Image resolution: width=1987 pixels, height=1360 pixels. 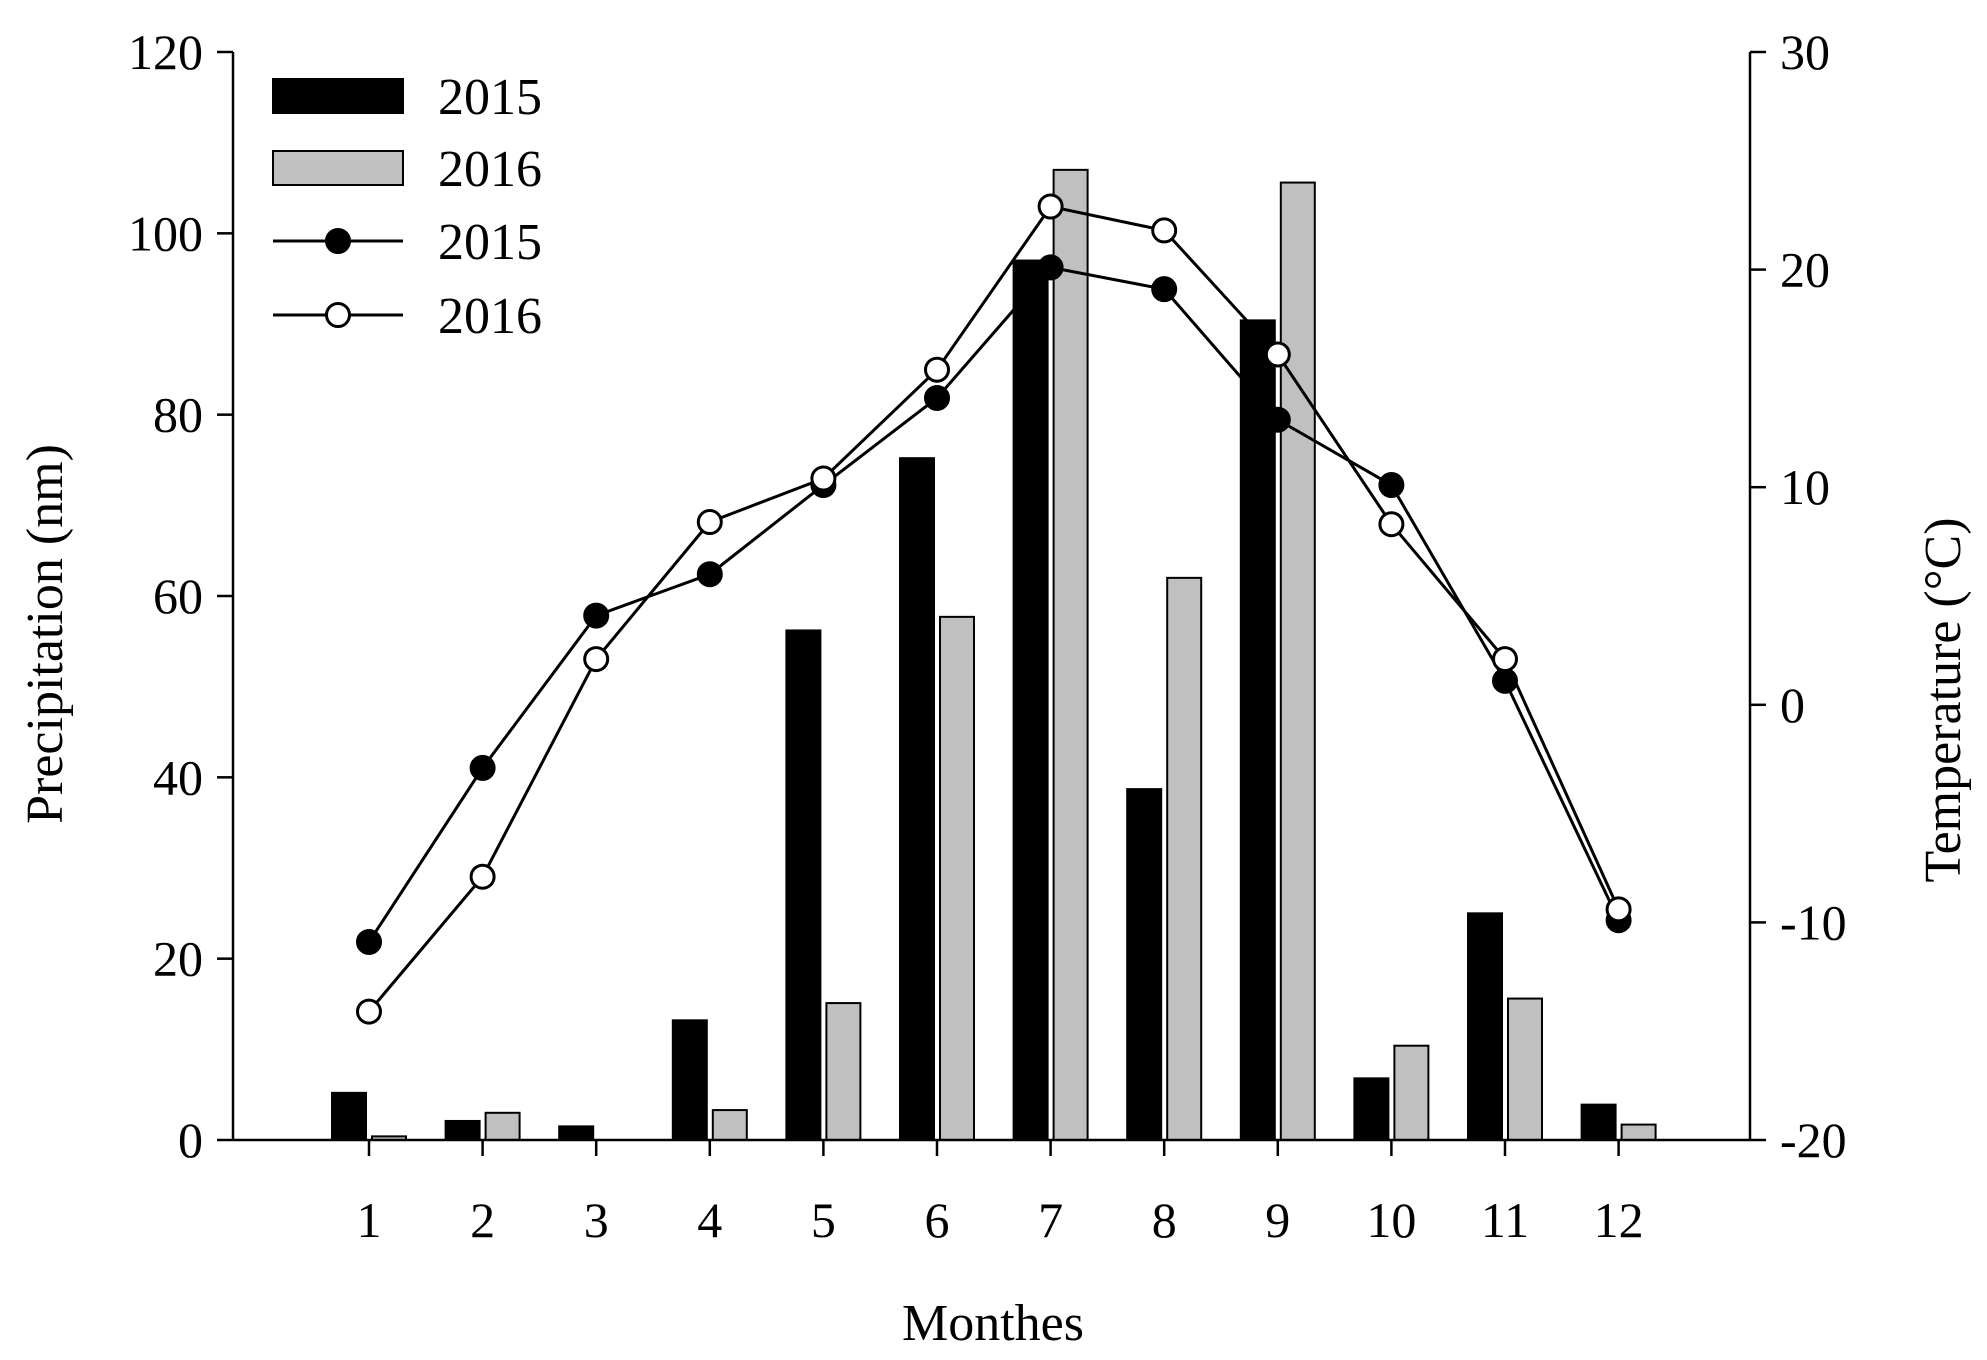 What do you see at coordinates (709, 1220) in the screenshot?
I see `x-tick-label: 4` at bounding box center [709, 1220].